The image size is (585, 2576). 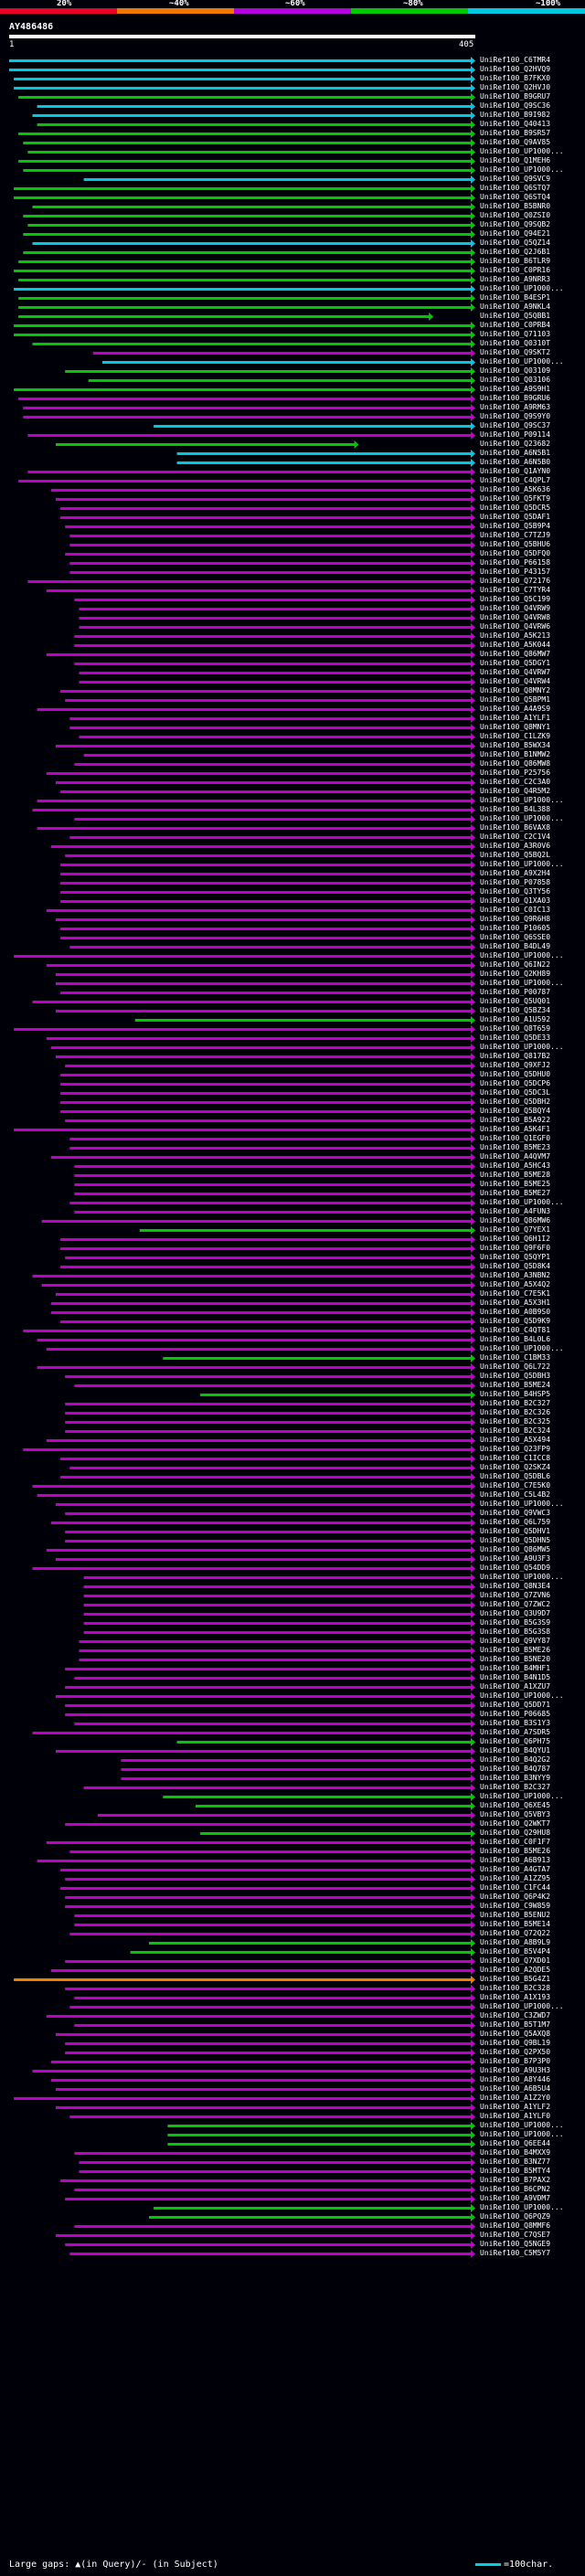 What do you see at coordinates (515, 855) in the screenshot?
I see `hit-name-link: UniRef100_Q5BQ2L` at bounding box center [515, 855].